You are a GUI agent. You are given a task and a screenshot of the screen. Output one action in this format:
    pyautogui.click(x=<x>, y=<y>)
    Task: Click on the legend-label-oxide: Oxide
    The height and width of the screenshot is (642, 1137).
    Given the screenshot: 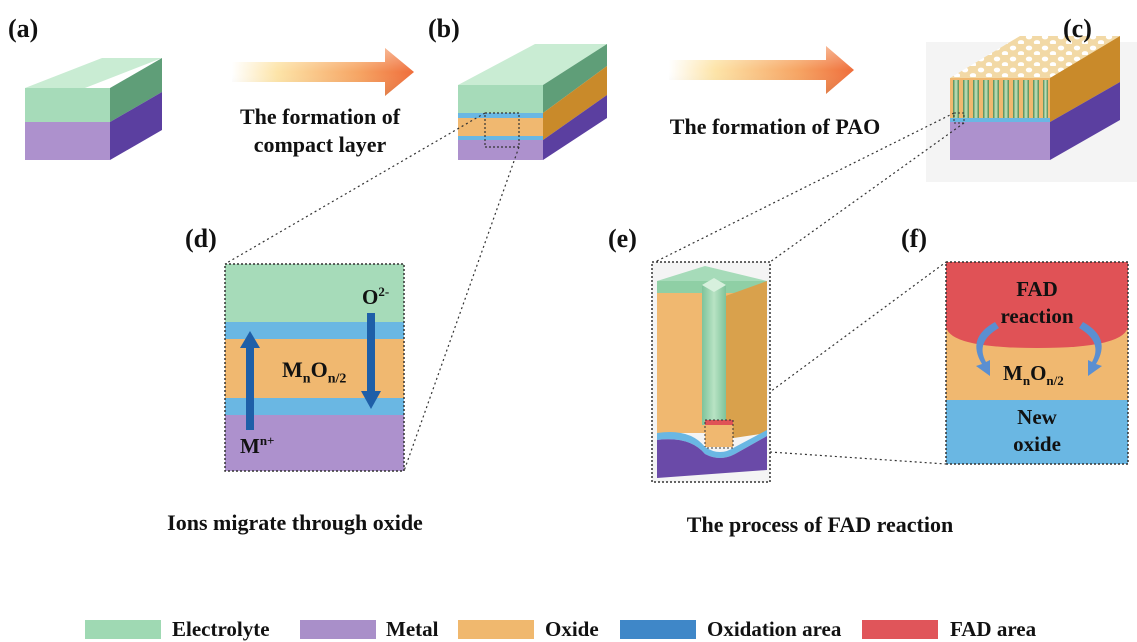 What is the action you would take?
    pyautogui.click(x=572, y=629)
    